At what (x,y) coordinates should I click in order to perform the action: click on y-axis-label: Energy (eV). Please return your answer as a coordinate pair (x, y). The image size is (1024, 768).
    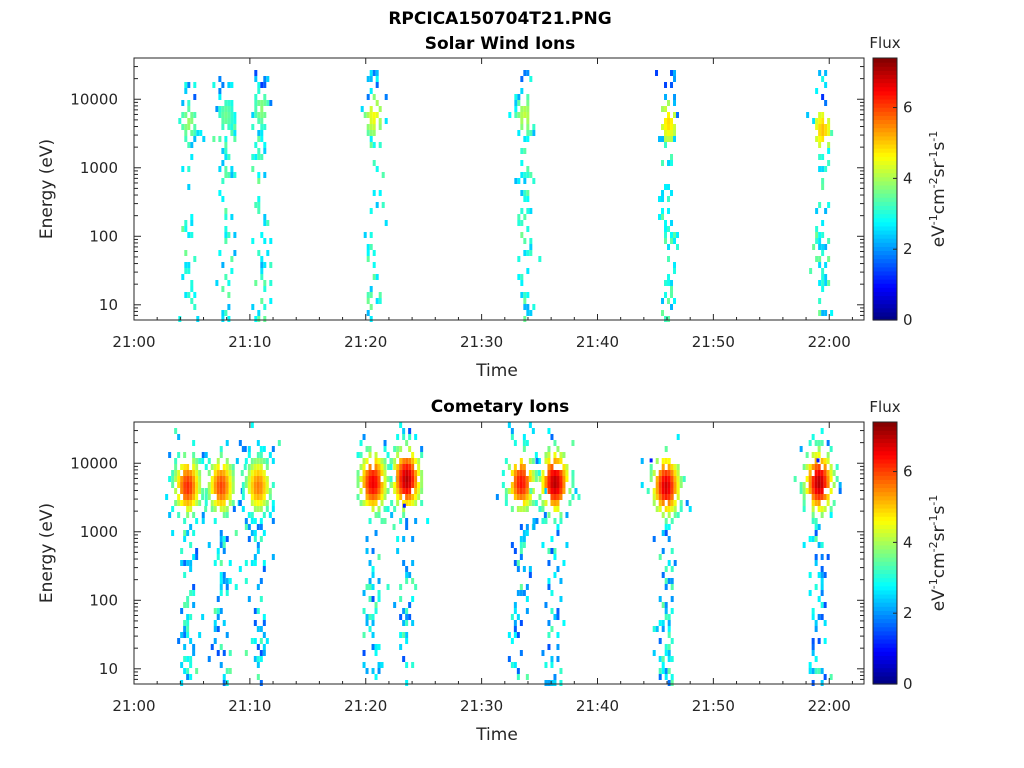
    Looking at the image, I should click on (47, 553).